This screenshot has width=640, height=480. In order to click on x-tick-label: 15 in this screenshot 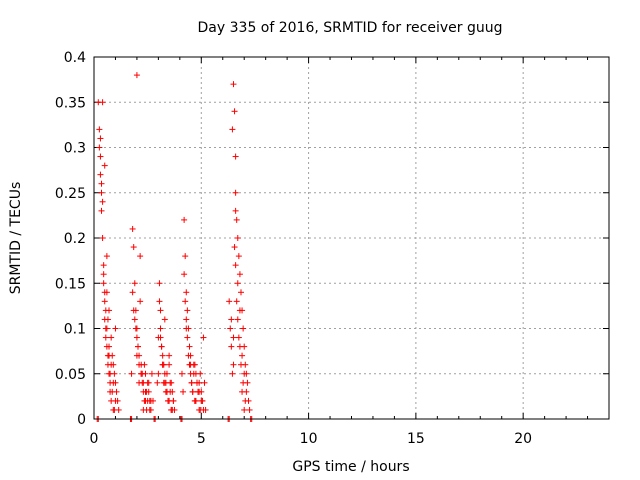, I will do `click(416, 439)`.